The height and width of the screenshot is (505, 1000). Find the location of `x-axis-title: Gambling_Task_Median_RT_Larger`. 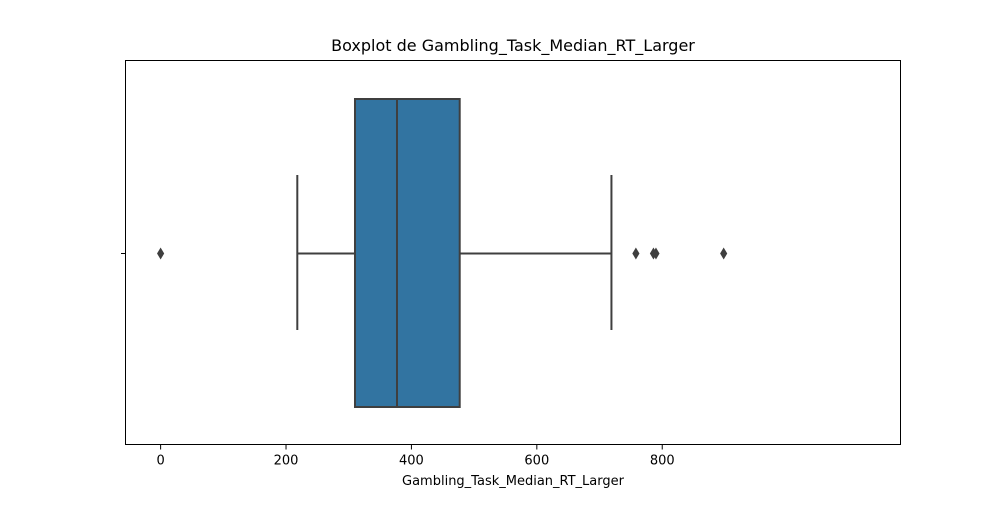

x-axis-title: Gambling_Task_Median_RT_Larger is located at coordinates (513, 481).